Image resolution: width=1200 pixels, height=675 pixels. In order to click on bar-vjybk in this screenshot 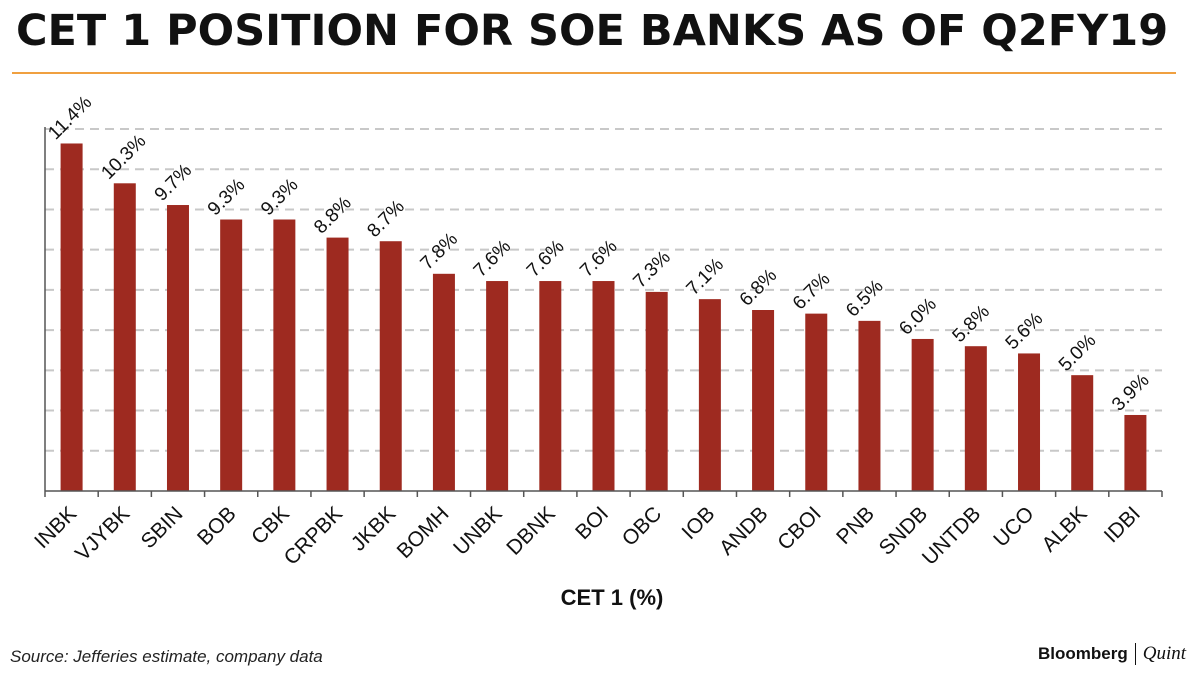, I will do `click(124, 337)`.